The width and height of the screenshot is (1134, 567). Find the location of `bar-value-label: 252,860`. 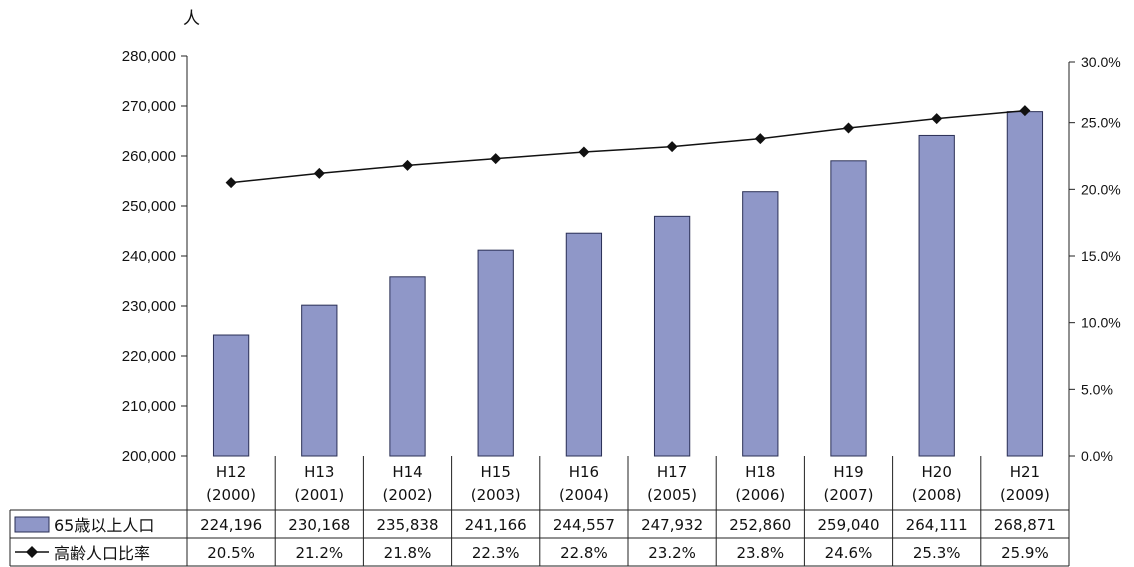

bar-value-label: 252,860 is located at coordinates (760, 525).